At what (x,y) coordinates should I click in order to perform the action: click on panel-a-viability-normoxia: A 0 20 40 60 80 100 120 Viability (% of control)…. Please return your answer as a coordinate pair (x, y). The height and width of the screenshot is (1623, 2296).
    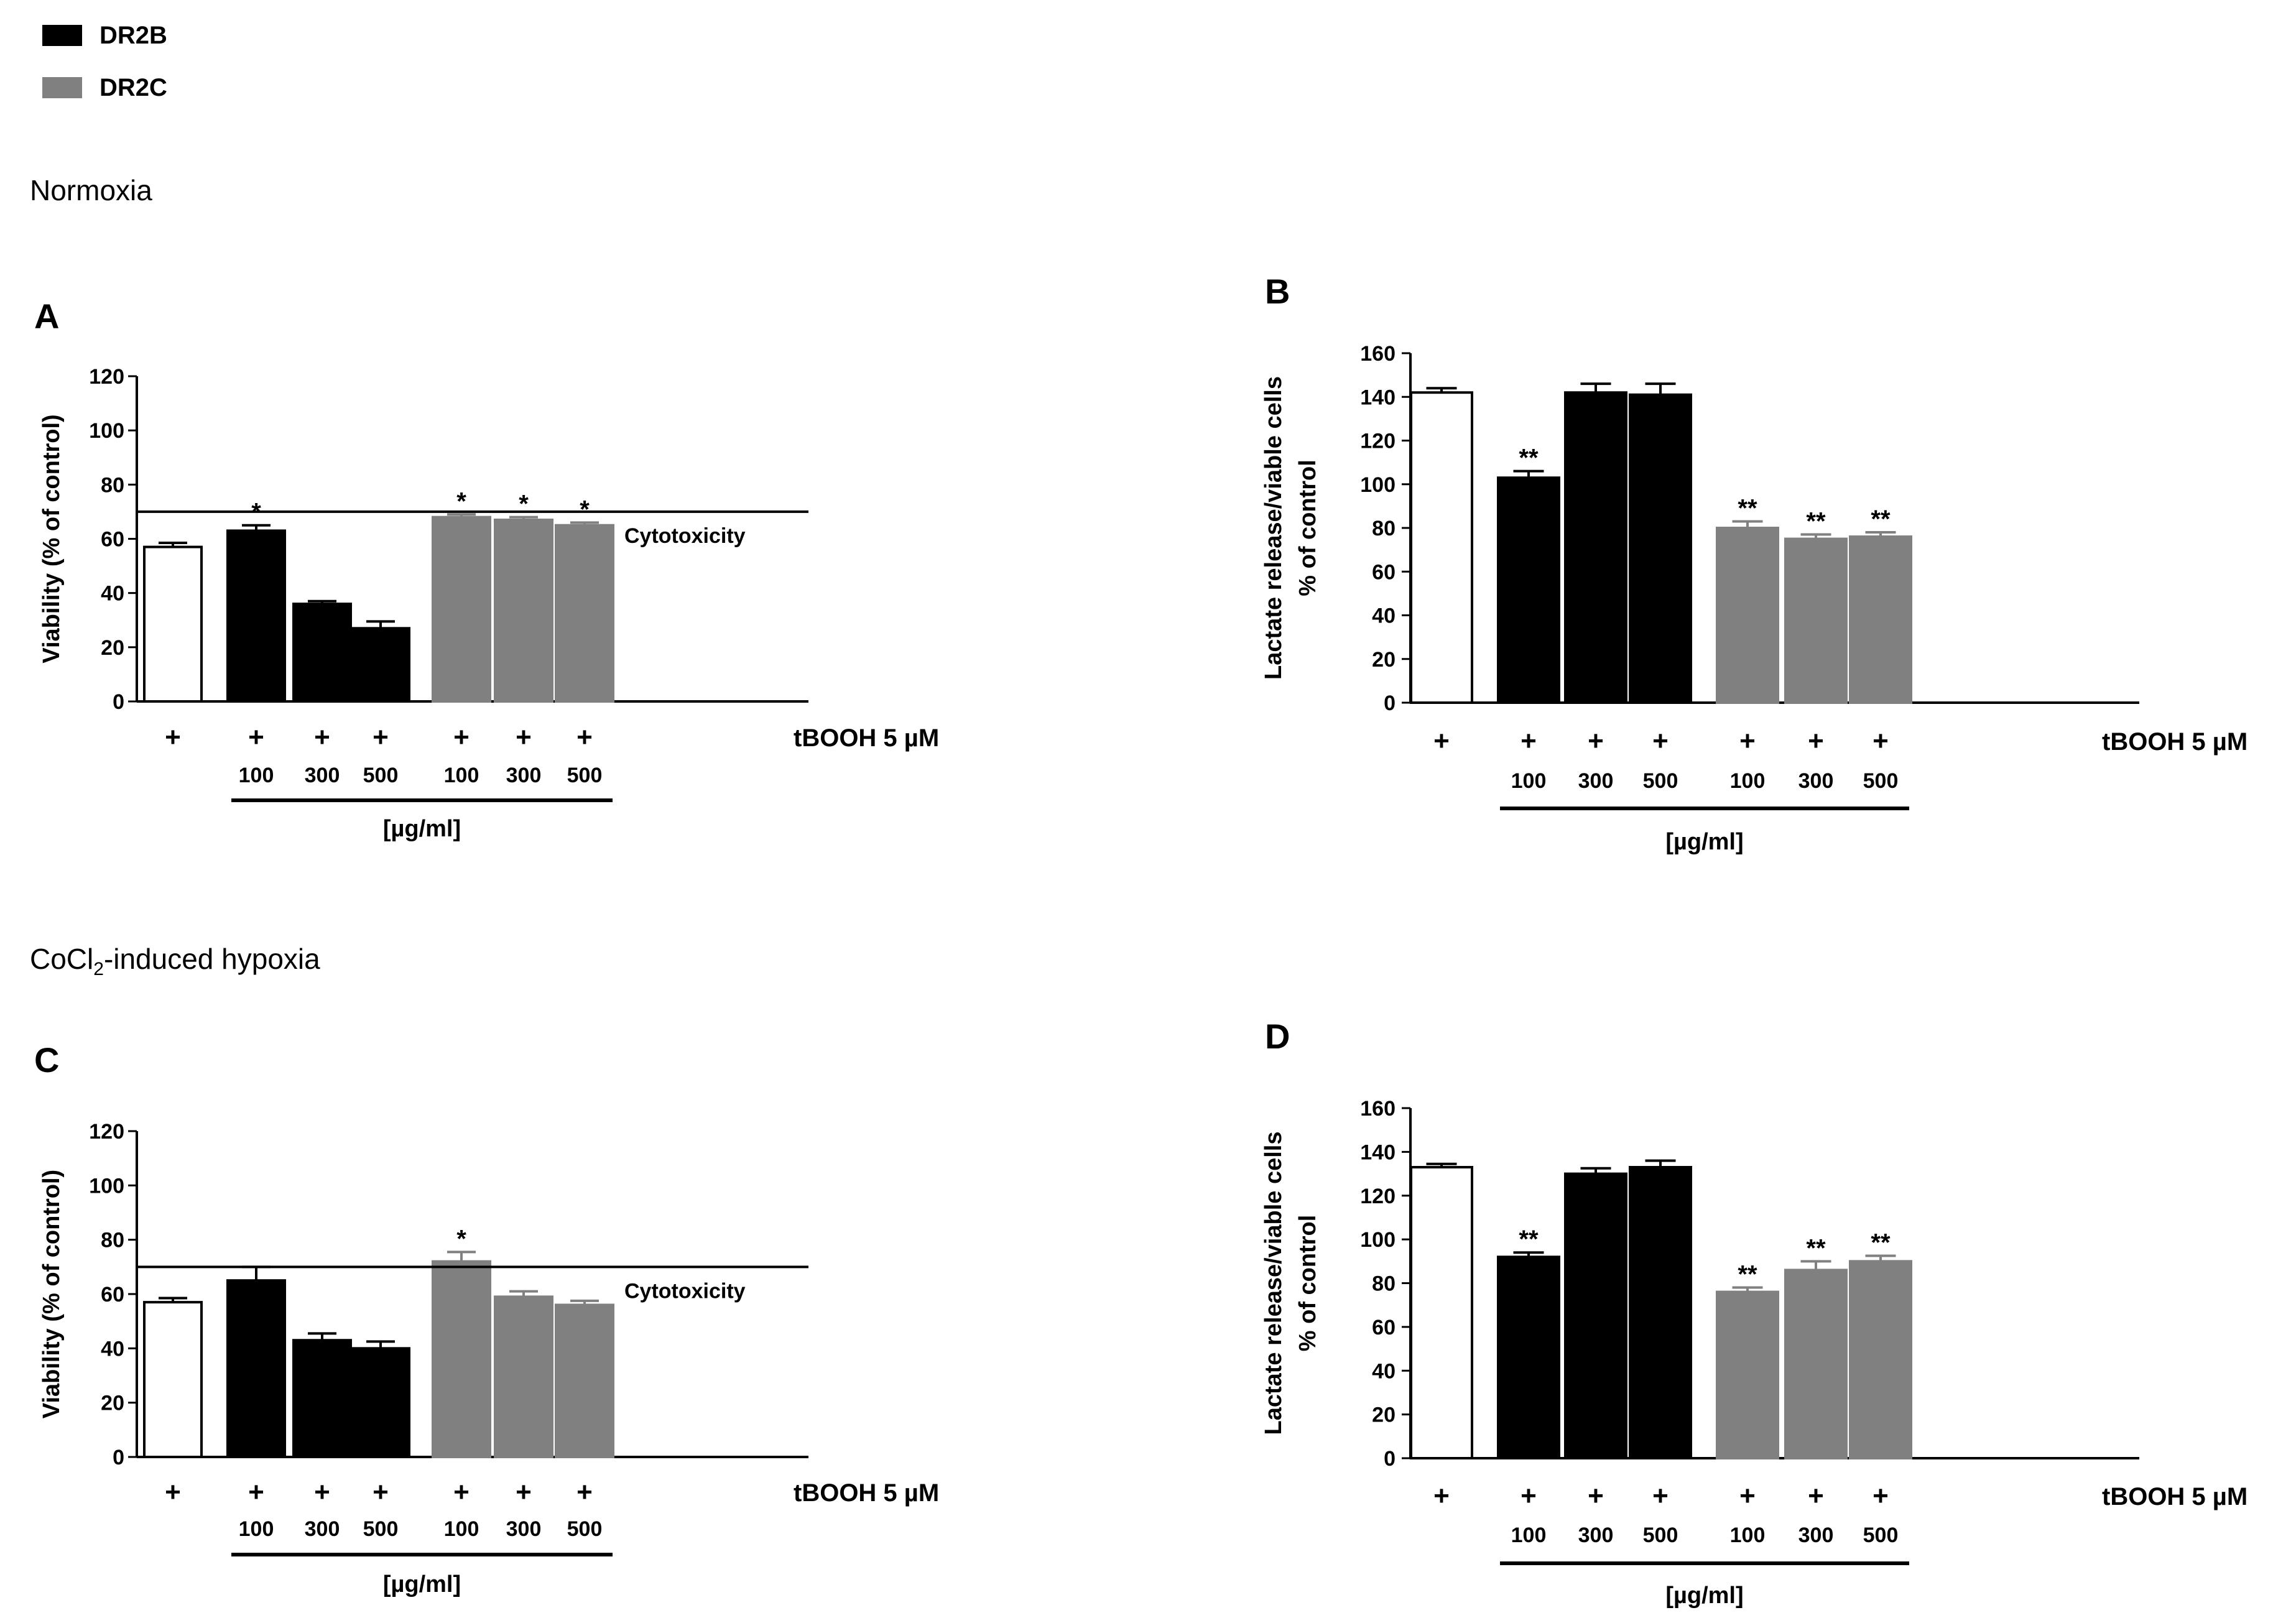
    Looking at the image, I should click on (486, 569).